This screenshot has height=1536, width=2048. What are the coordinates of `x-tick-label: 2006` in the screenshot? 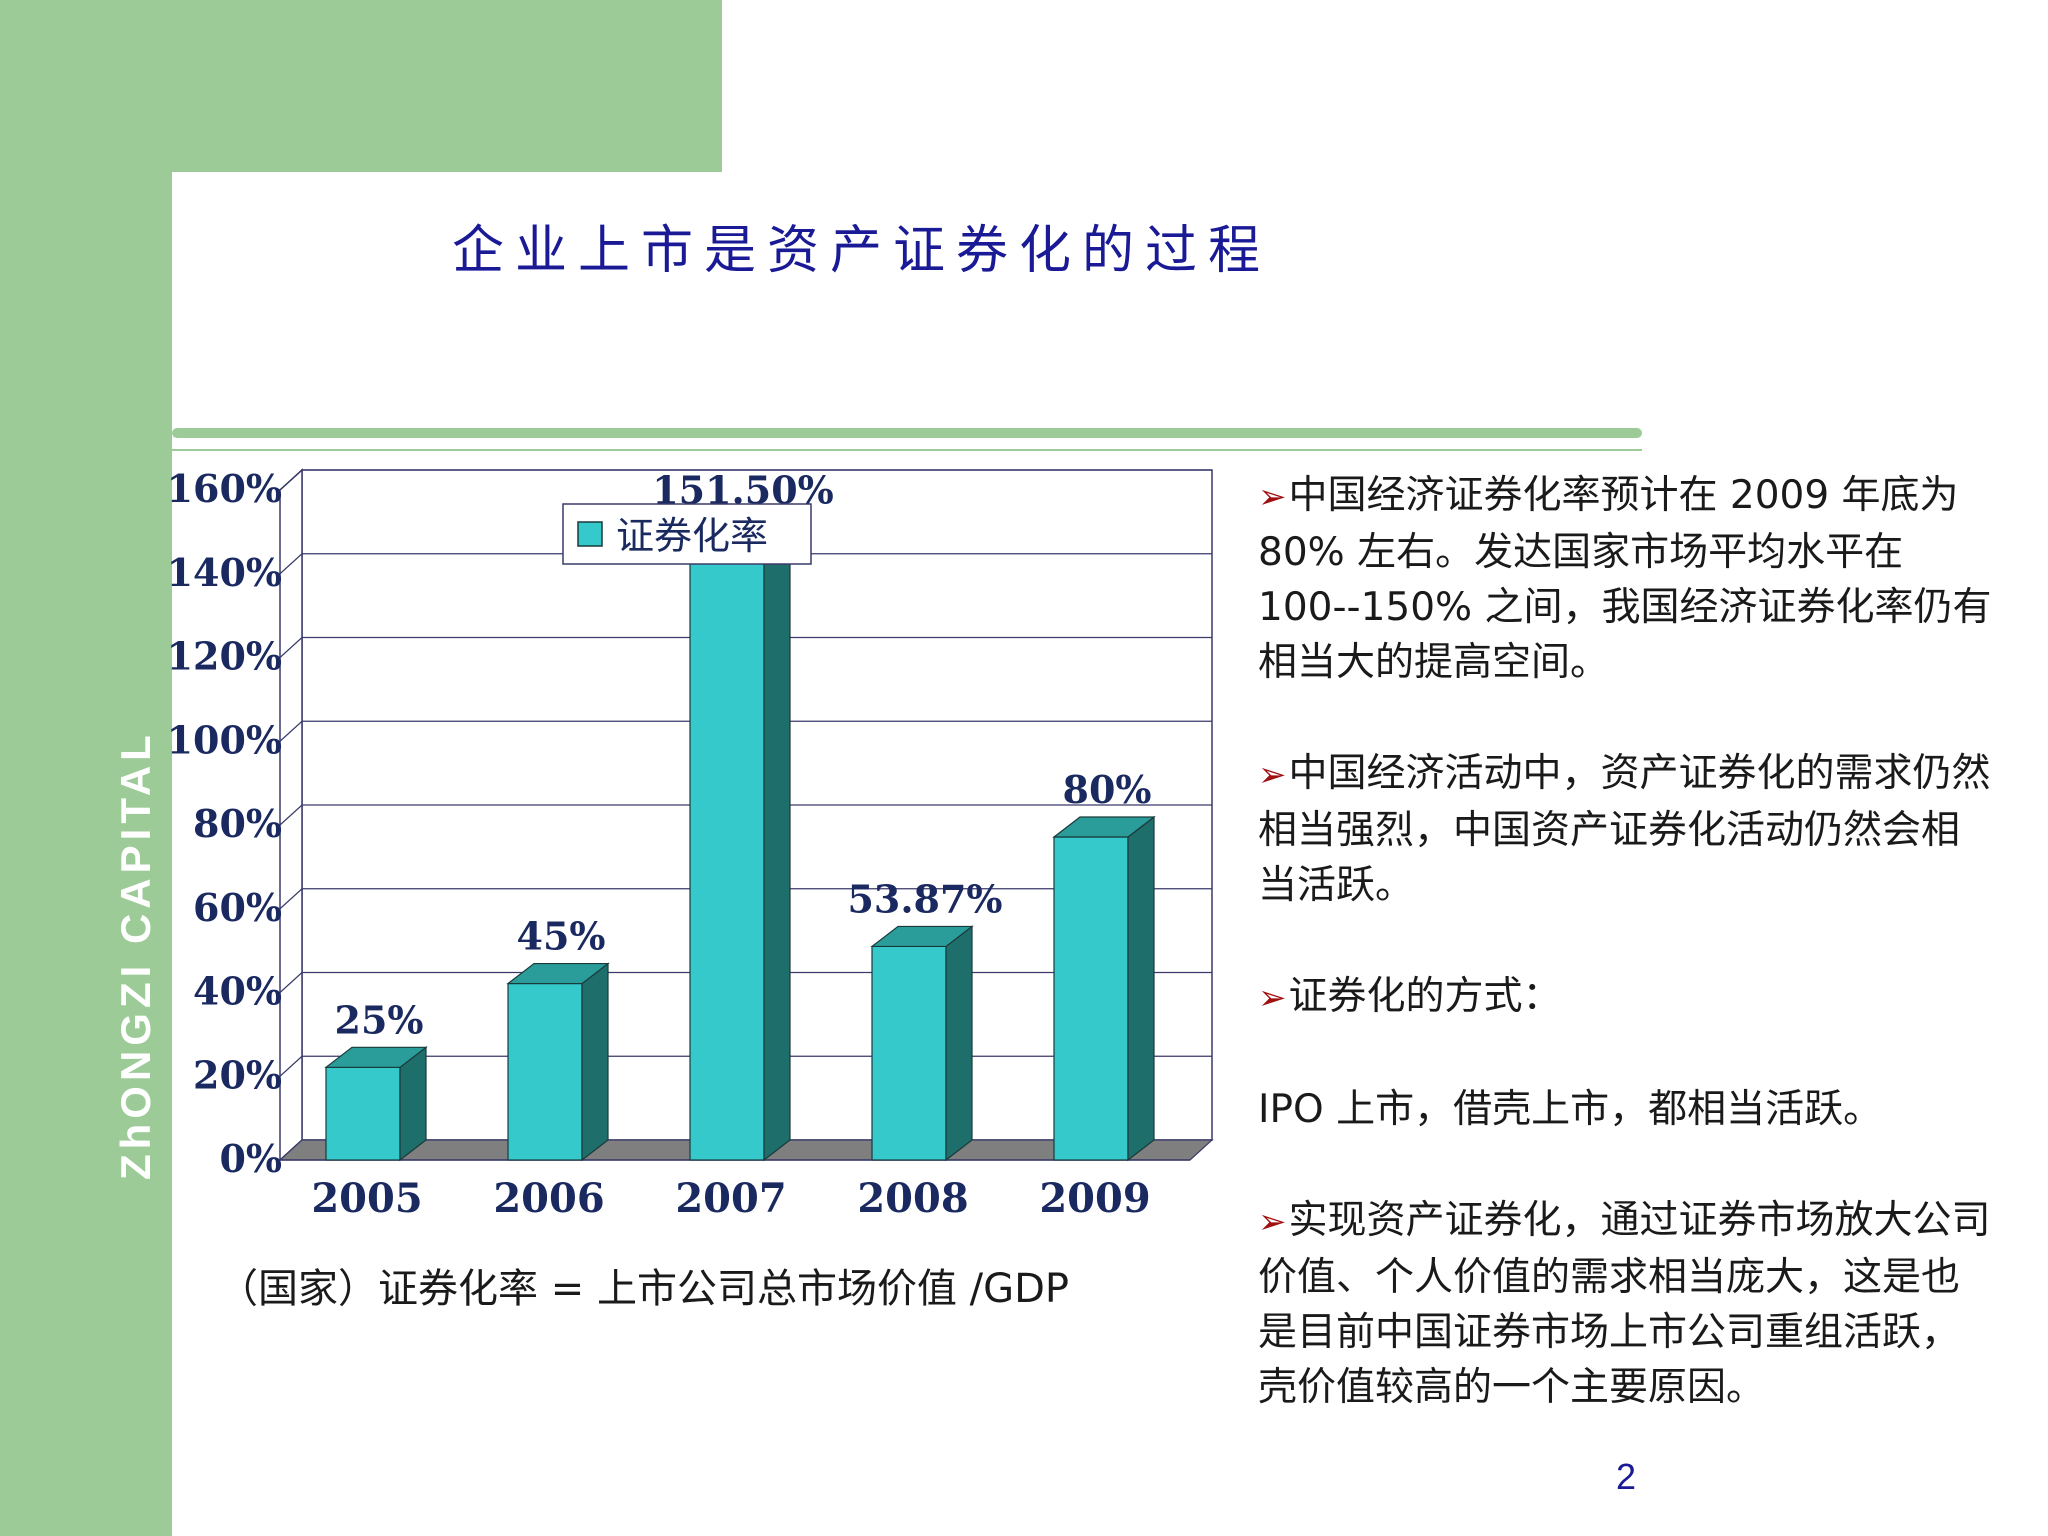 It's located at (548, 1198).